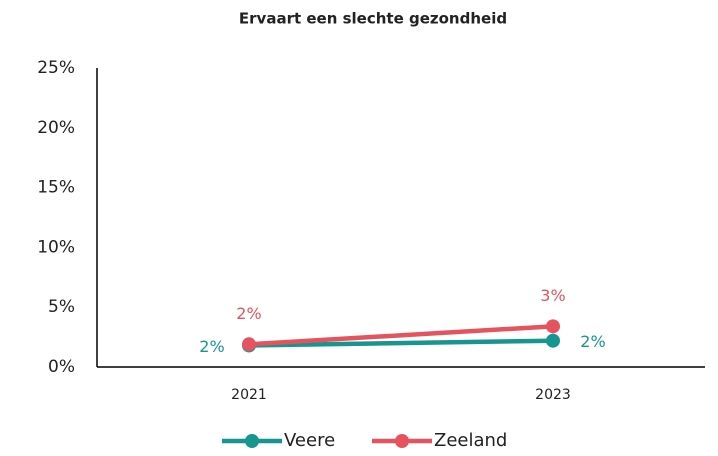 The width and height of the screenshot is (718, 456). What do you see at coordinates (249, 395) in the screenshot?
I see `x-tick-label: 2021` at bounding box center [249, 395].